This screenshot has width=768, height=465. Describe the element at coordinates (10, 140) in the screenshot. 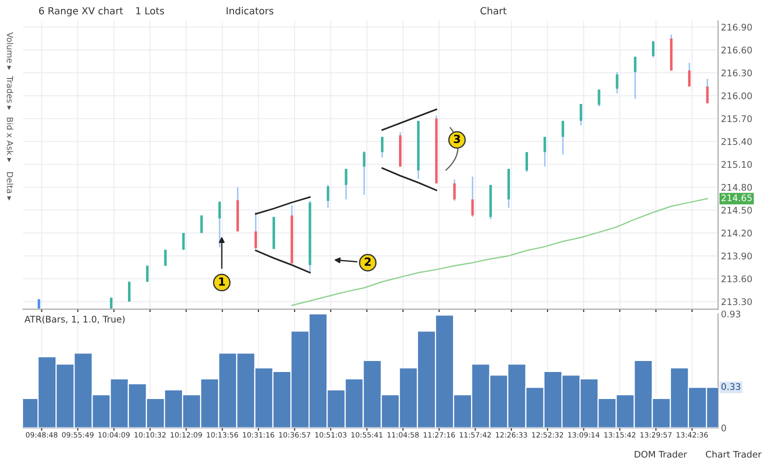

I see `text: Bid x Ask ▸` at that location.